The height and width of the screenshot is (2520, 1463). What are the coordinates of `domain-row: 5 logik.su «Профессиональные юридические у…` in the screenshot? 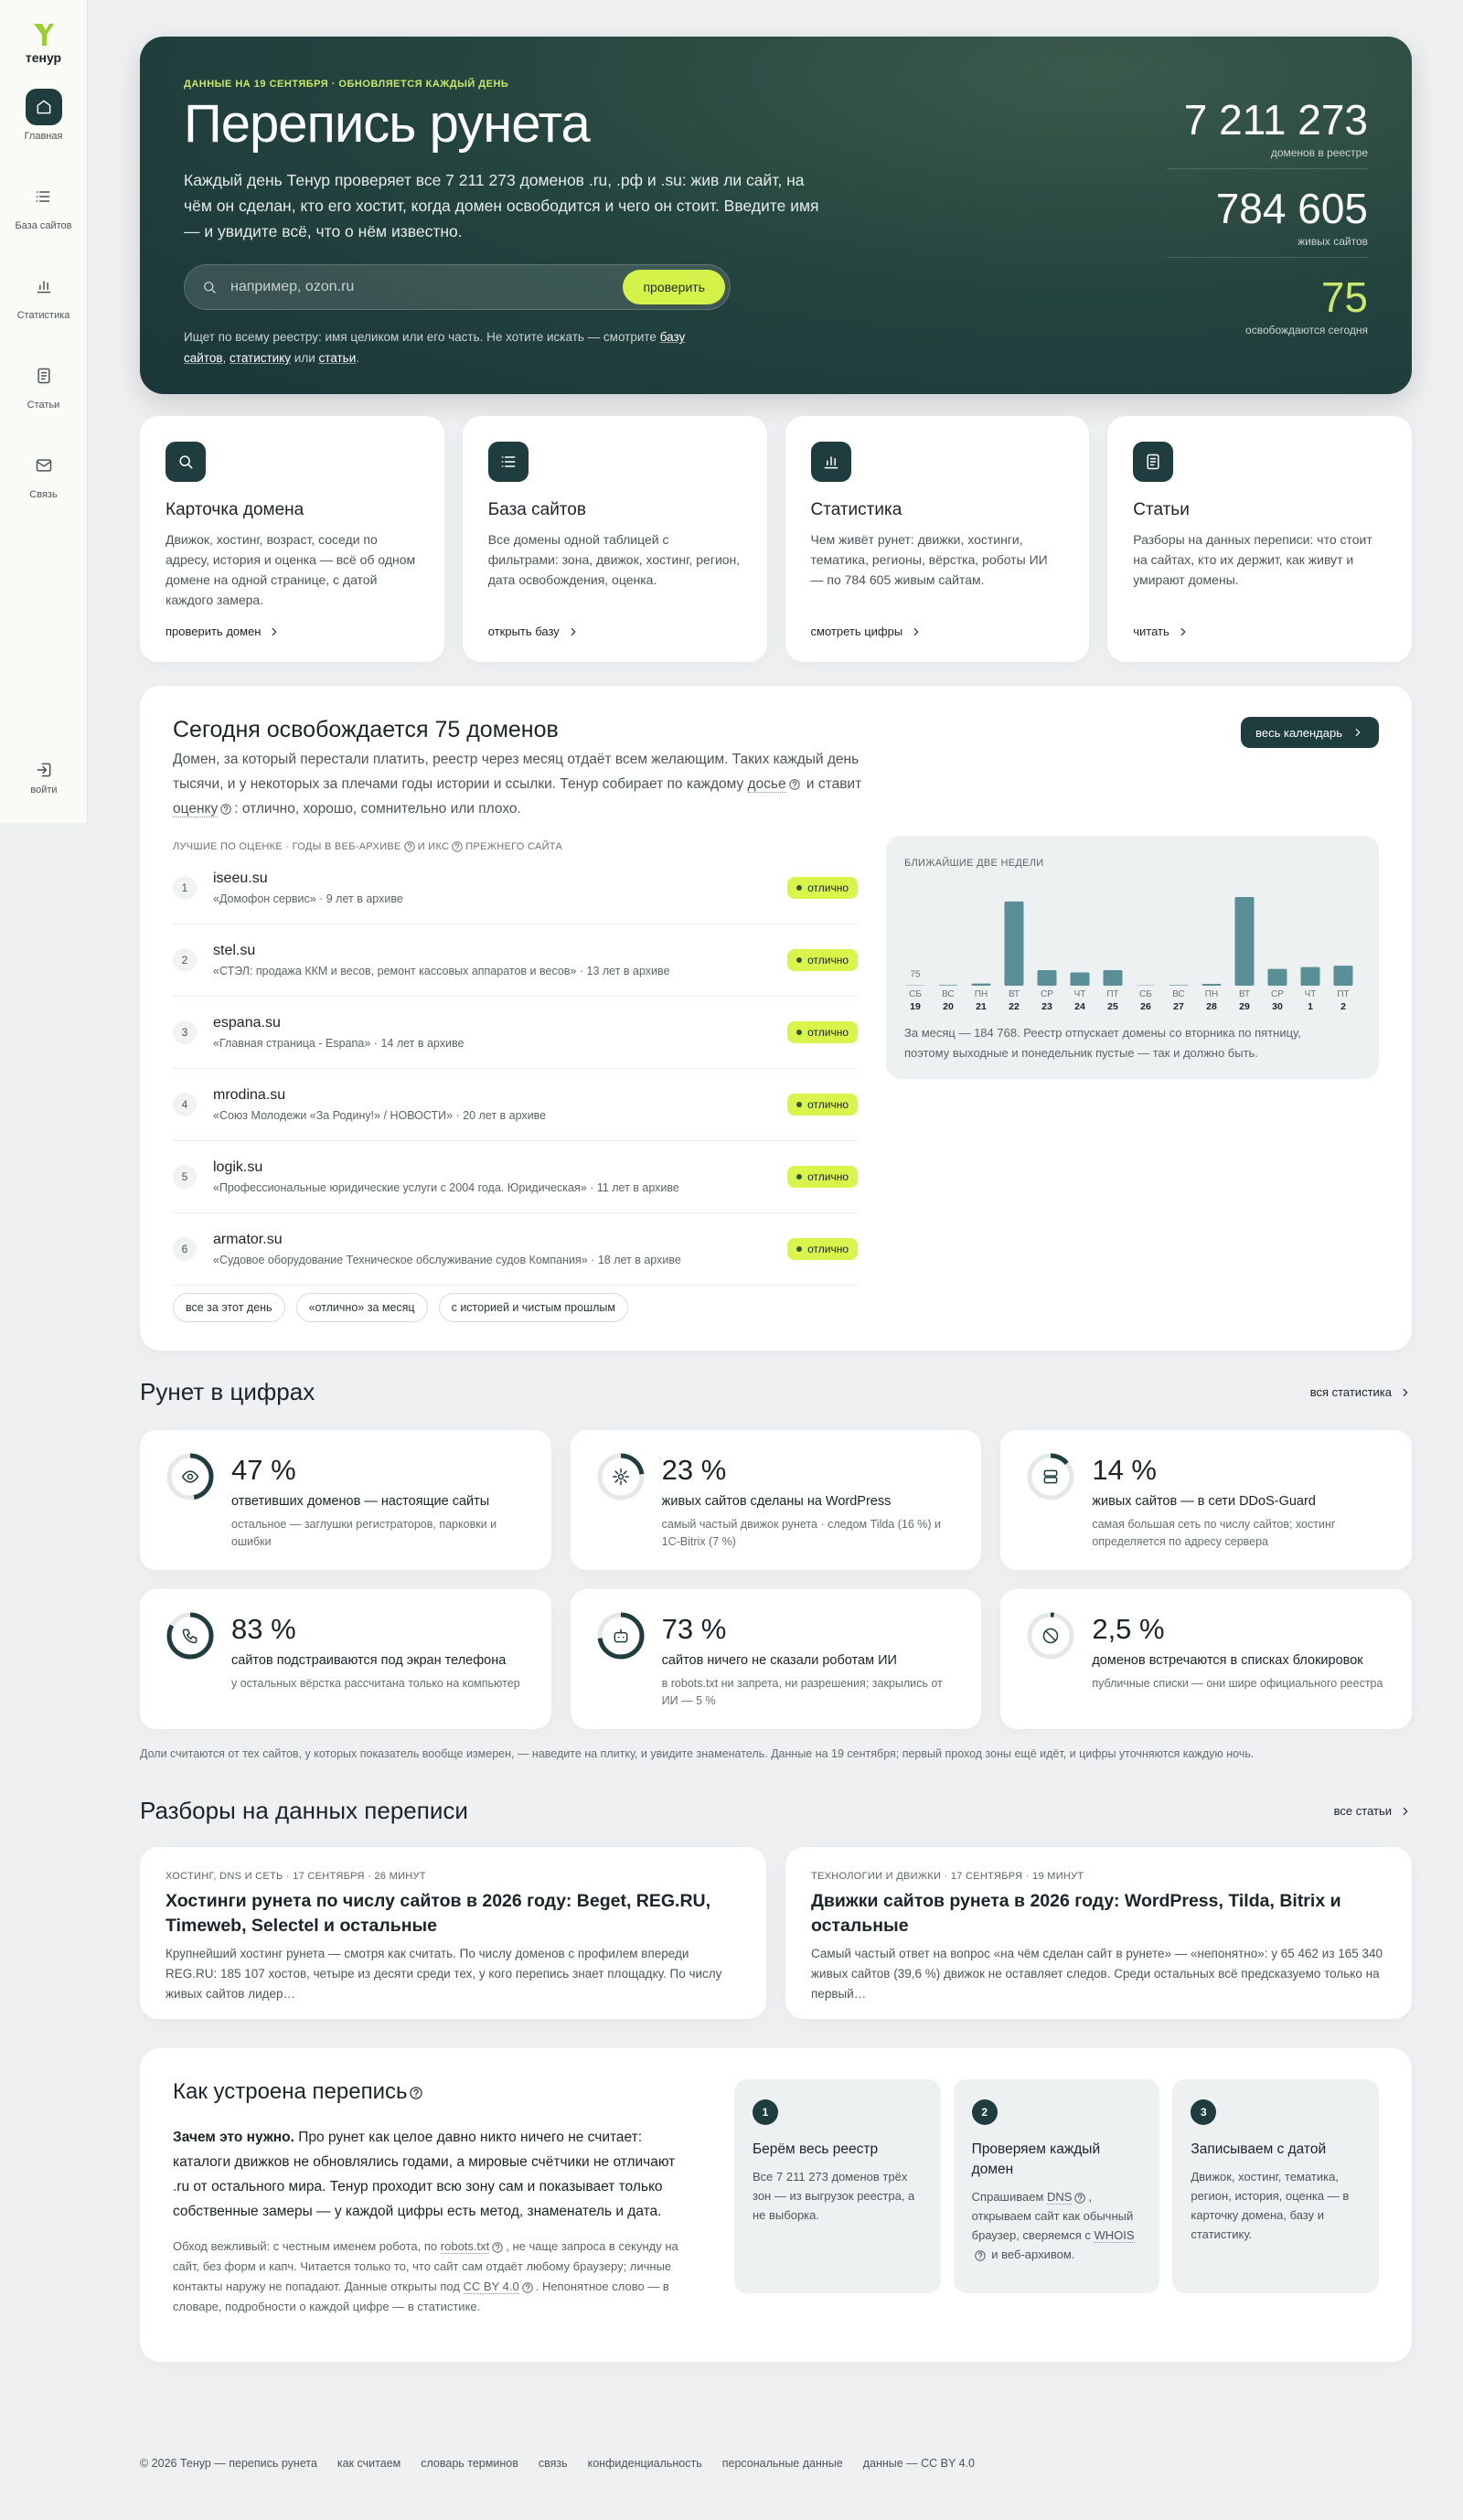 It's located at (515, 1177).